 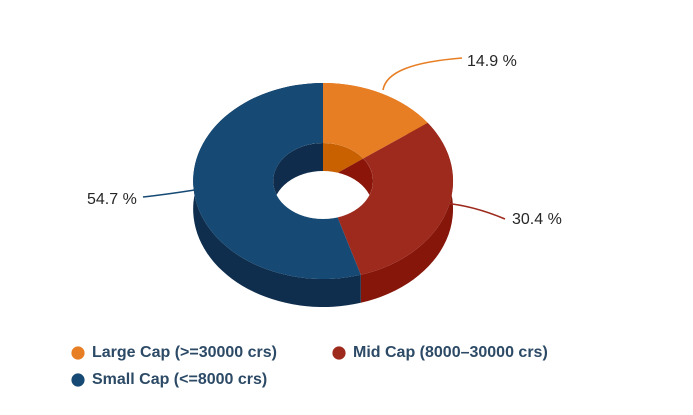 I want to click on legend-item-mid-cap: Mid Cap (8000–30000 crs), so click(x=440, y=353).